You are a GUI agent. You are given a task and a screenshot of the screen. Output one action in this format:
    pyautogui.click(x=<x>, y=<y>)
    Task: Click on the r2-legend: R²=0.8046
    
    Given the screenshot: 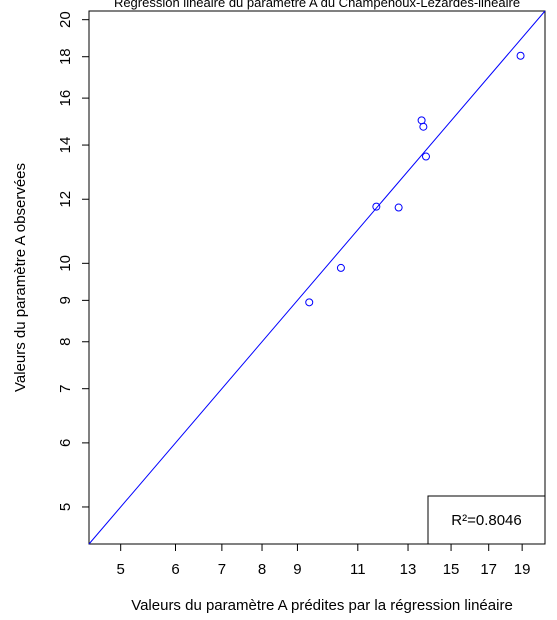 What is the action you would take?
    pyautogui.click(x=486, y=520)
    